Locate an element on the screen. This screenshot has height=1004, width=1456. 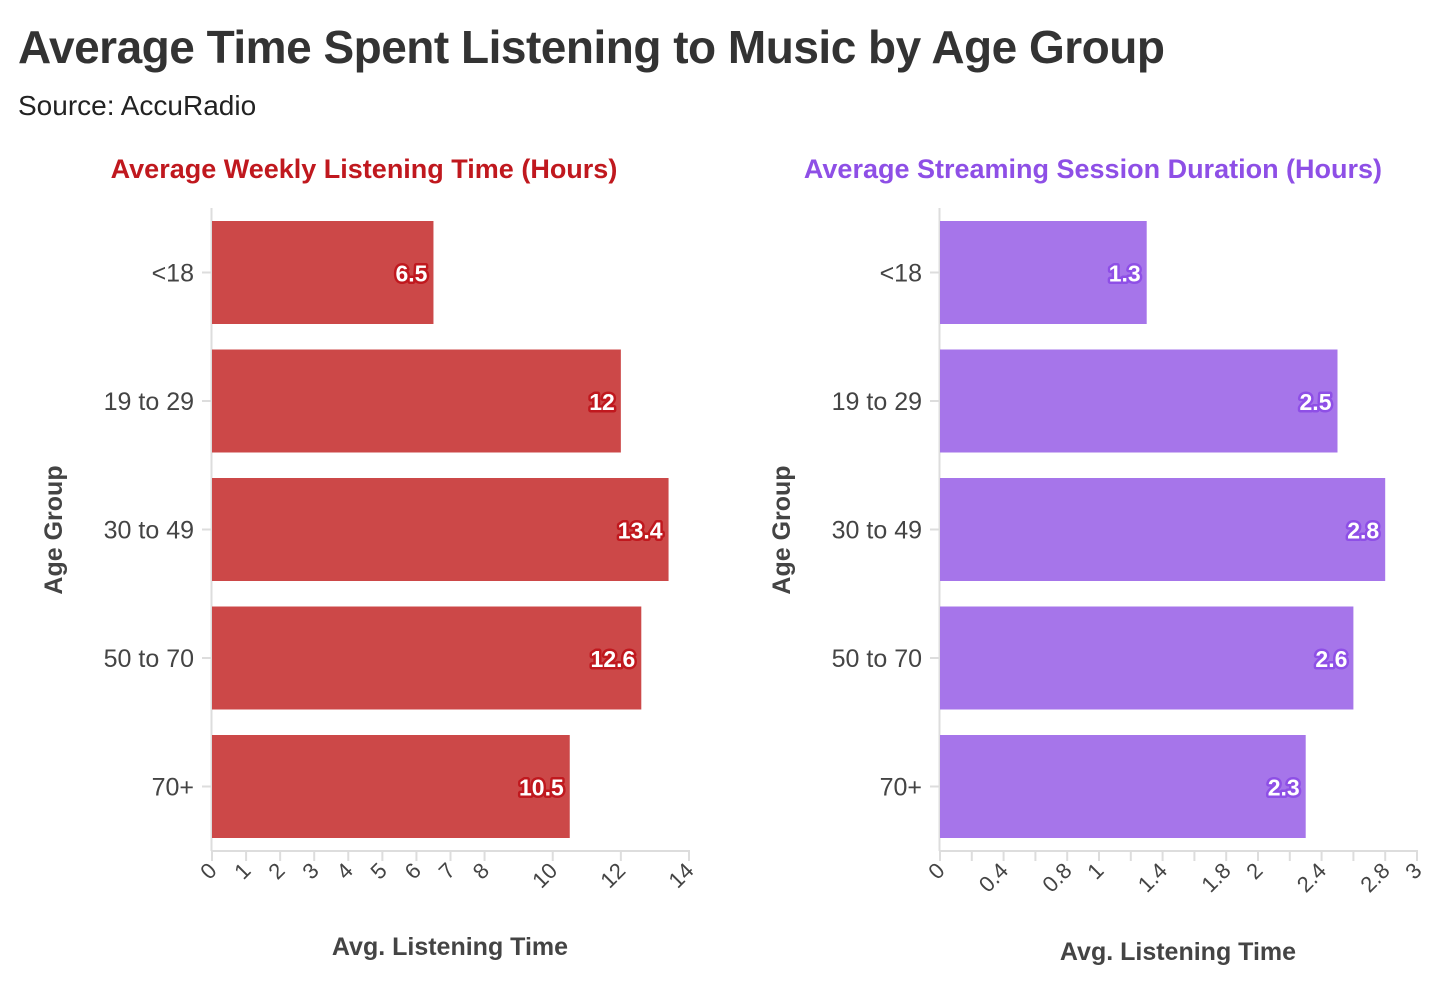
value-label: 6.5 is located at coordinates (411, 274).